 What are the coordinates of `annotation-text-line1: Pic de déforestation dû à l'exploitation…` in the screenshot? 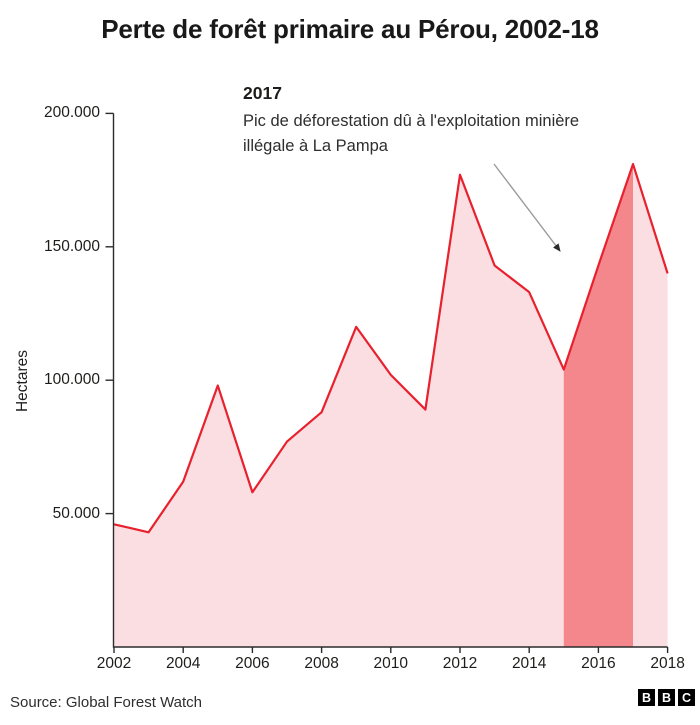 It's located at (411, 121).